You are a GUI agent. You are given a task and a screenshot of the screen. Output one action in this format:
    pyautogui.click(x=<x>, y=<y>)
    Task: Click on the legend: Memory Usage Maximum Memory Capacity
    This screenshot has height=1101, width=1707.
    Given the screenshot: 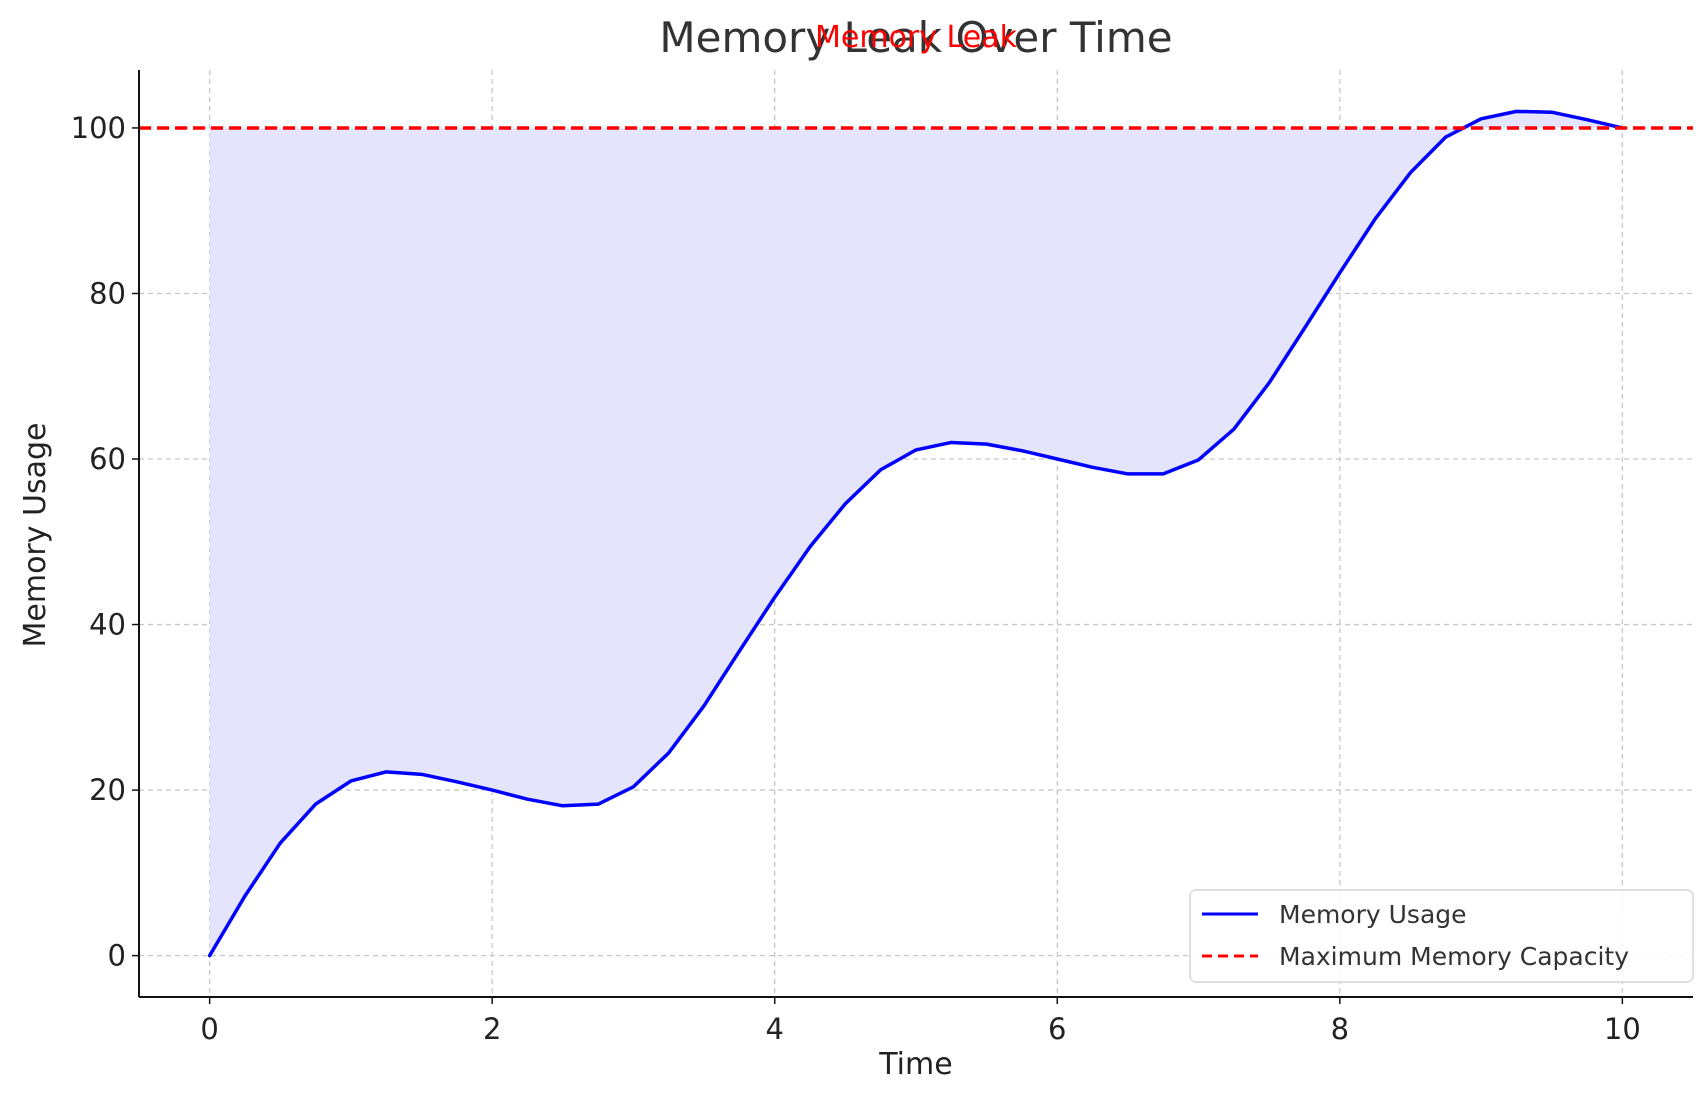 What is the action you would take?
    pyautogui.click(x=1441, y=936)
    